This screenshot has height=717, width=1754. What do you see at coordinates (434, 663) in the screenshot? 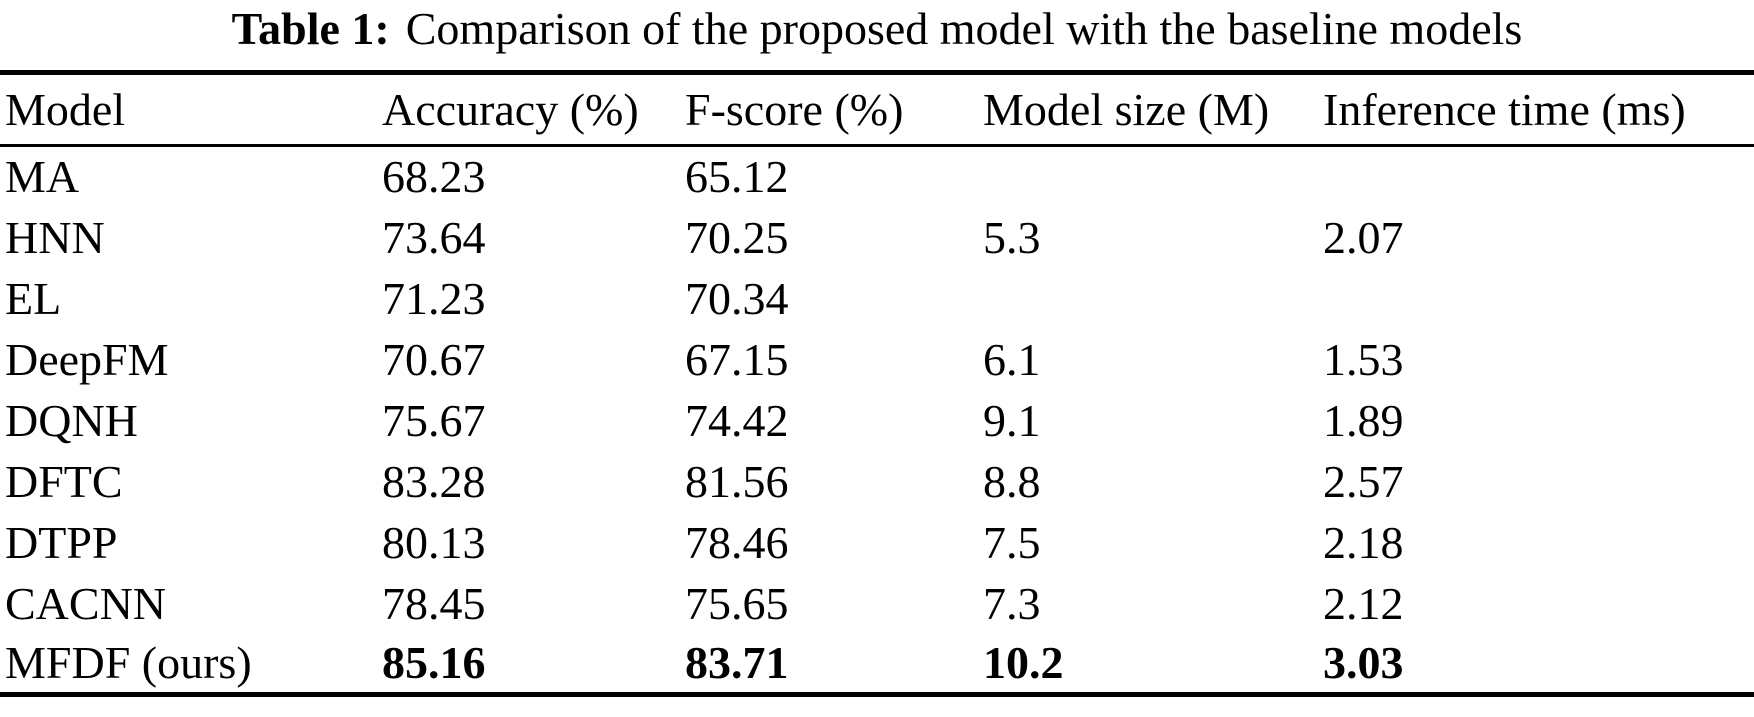
I see `accuracy-cell: 85.16` at bounding box center [434, 663].